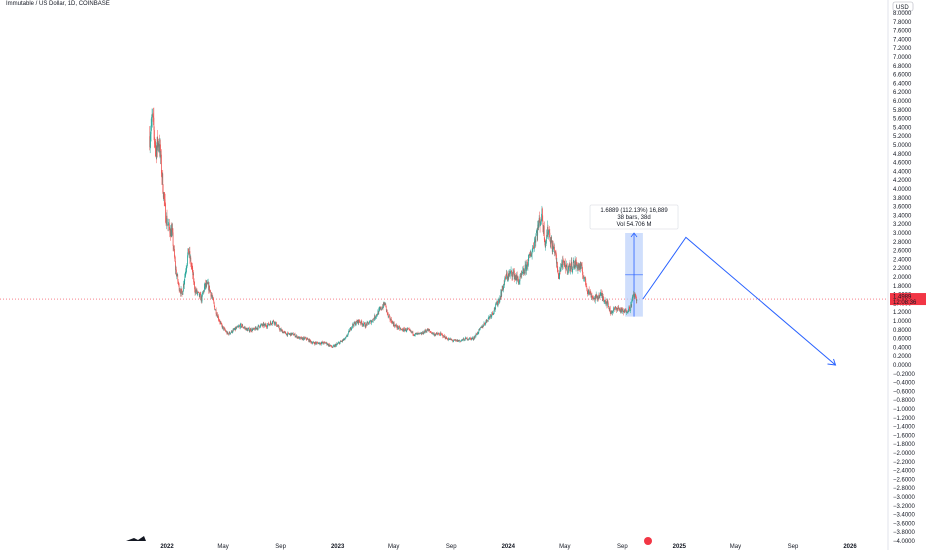 This screenshot has width=932, height=550. What do you see at coordinates (648, 541) in the screenshot?
I see `event-marker-icon` at bounding box center [648, 541].